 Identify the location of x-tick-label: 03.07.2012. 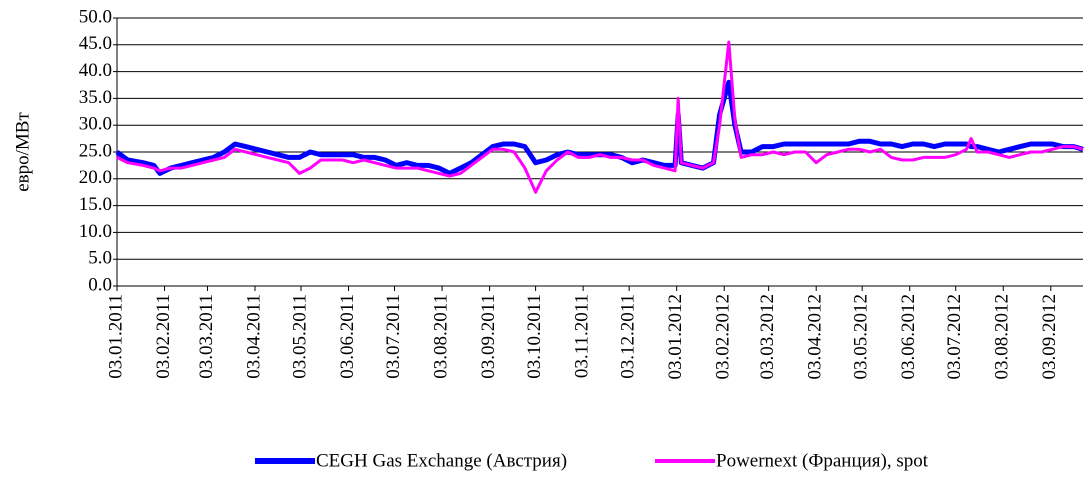
(954, 337).